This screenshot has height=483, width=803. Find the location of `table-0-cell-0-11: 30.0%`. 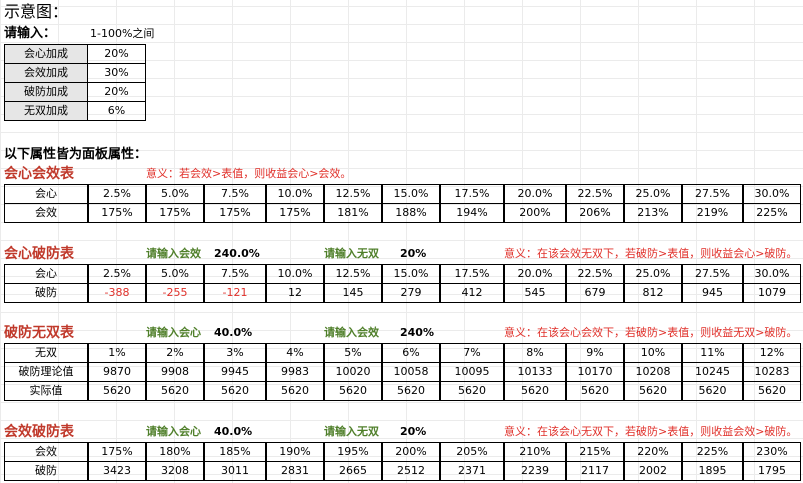

table-0-cell-0-11: 30.0% is located at coordinates (772, 194).